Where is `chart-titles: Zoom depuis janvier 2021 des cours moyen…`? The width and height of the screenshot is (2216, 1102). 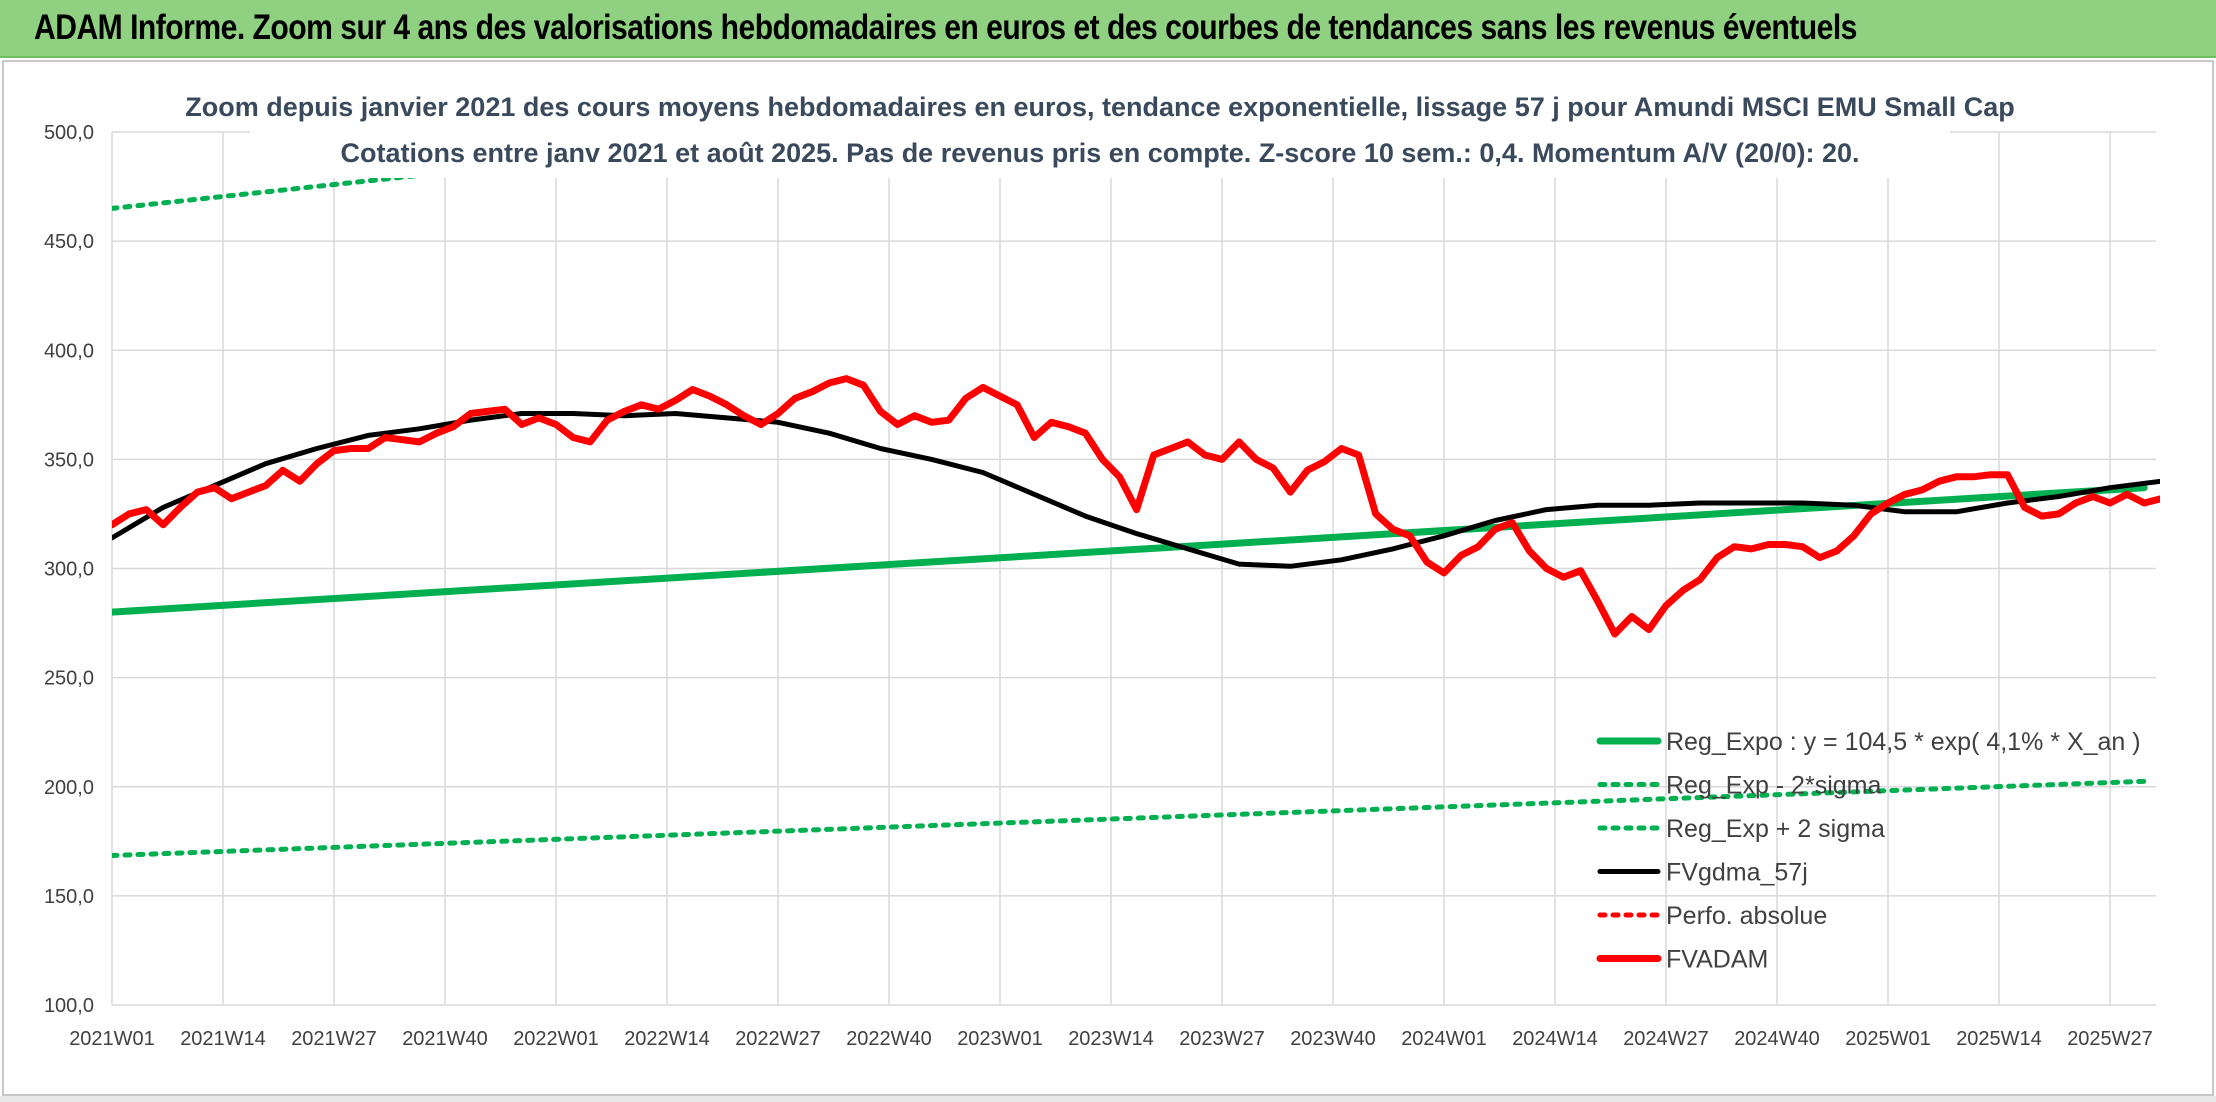 chart-titles: Zoom depuis janvier 2021 des cours moyen… is located at coordinates (1100, 132).